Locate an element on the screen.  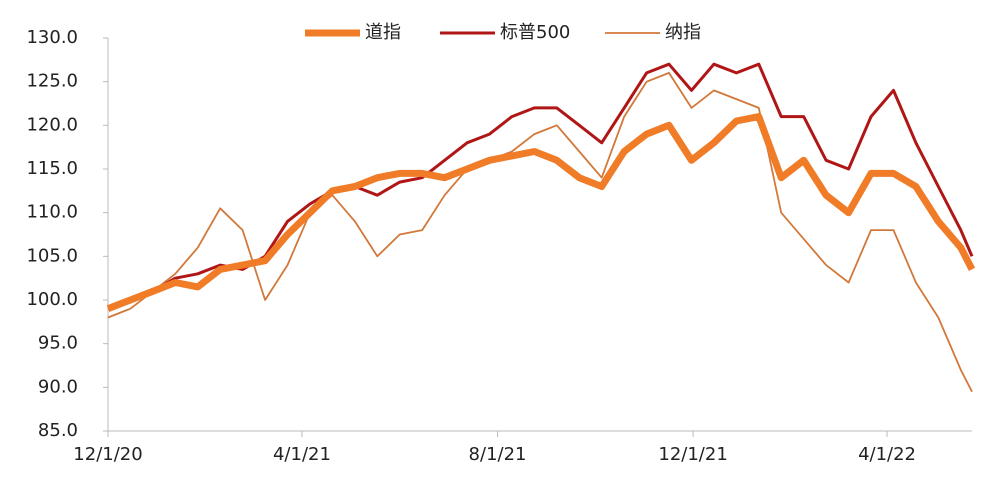
x-tick-label: 12/1/20 is located at coordinates (107, 454).